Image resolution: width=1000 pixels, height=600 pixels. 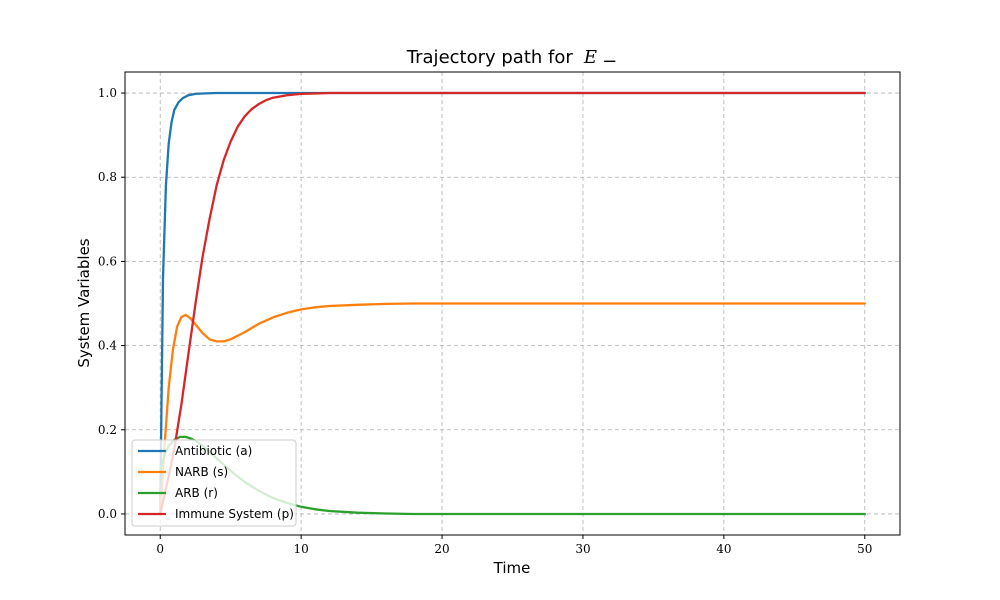 What do you see at coordinates (160, 549) in the screenshot?
I see `x-tick-label: 0` at bounding box center [160, 549].